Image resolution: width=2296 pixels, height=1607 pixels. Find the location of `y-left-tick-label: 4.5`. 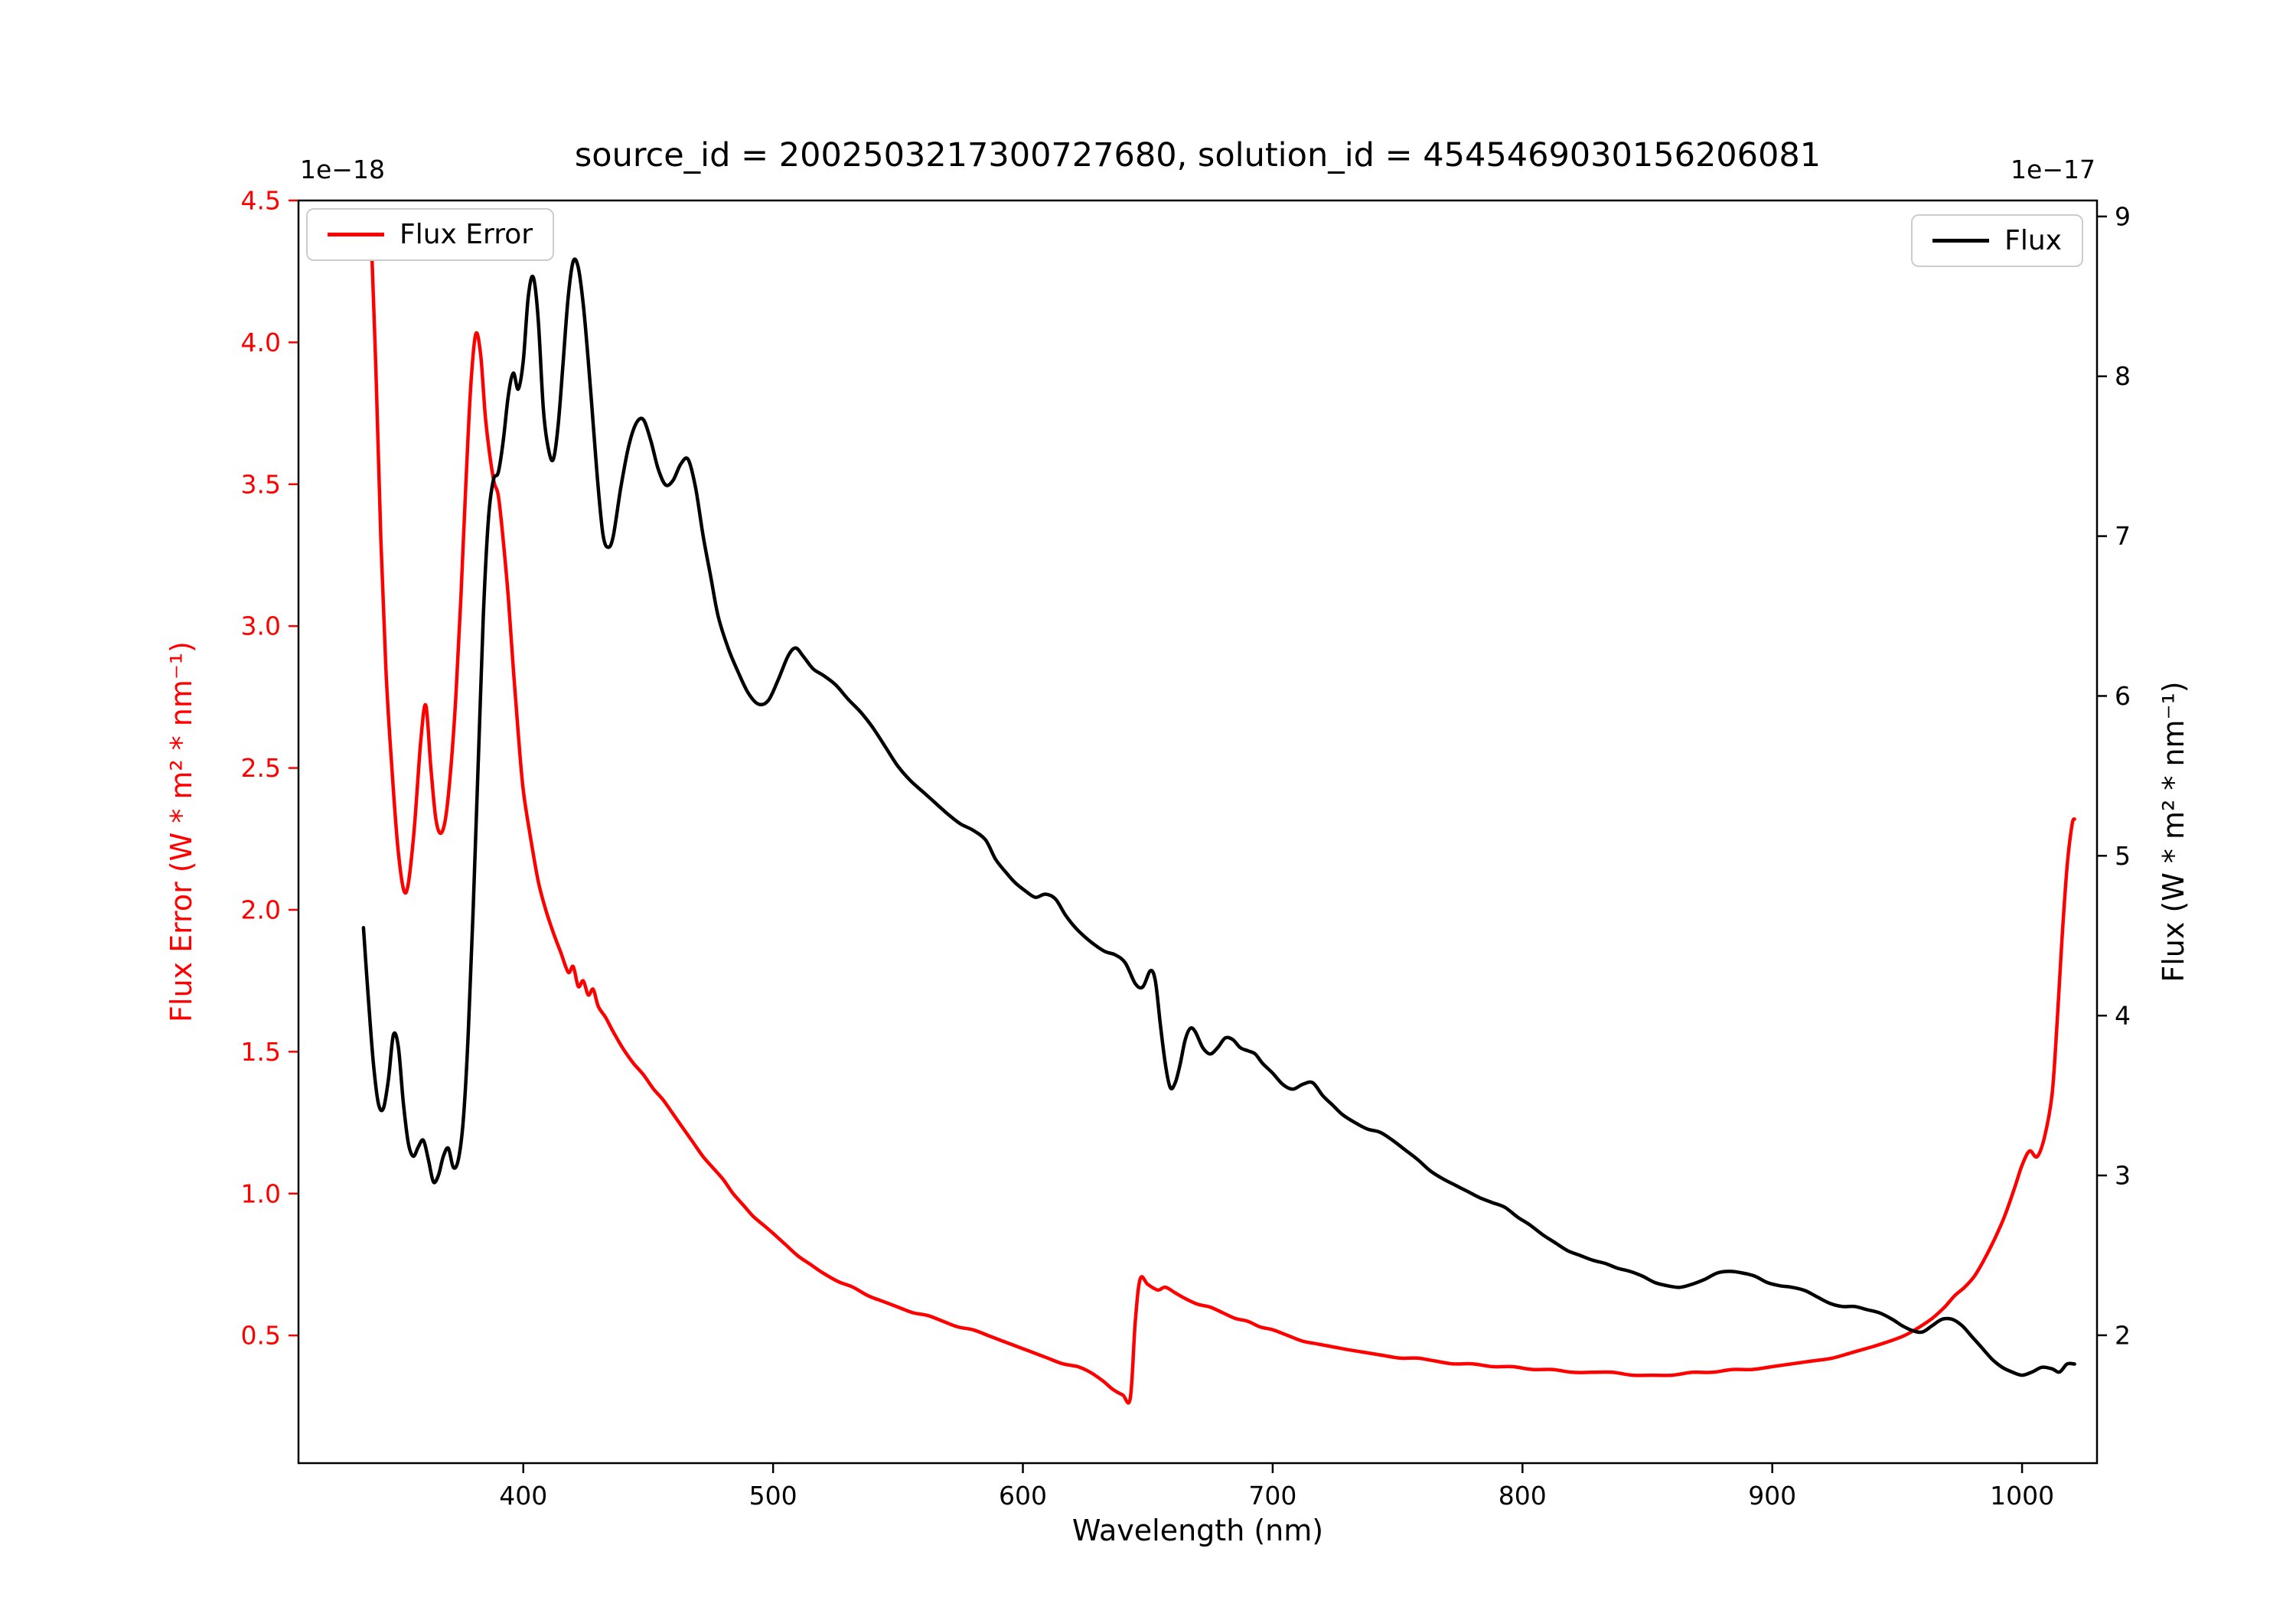

y-left-tick-label: 4.5 is located at coordinates (261, 201).